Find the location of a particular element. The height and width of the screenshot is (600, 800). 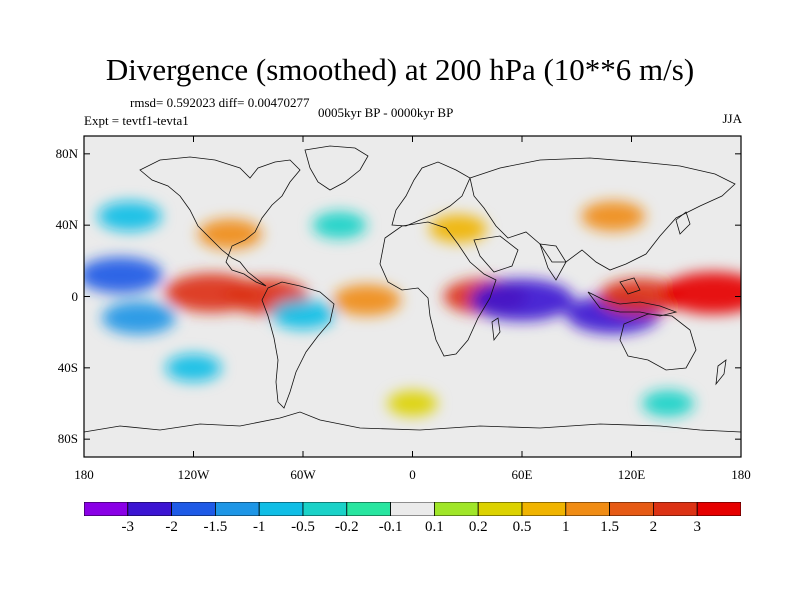

colorbar-label: -1.5 is located at coordinates (215, 527).